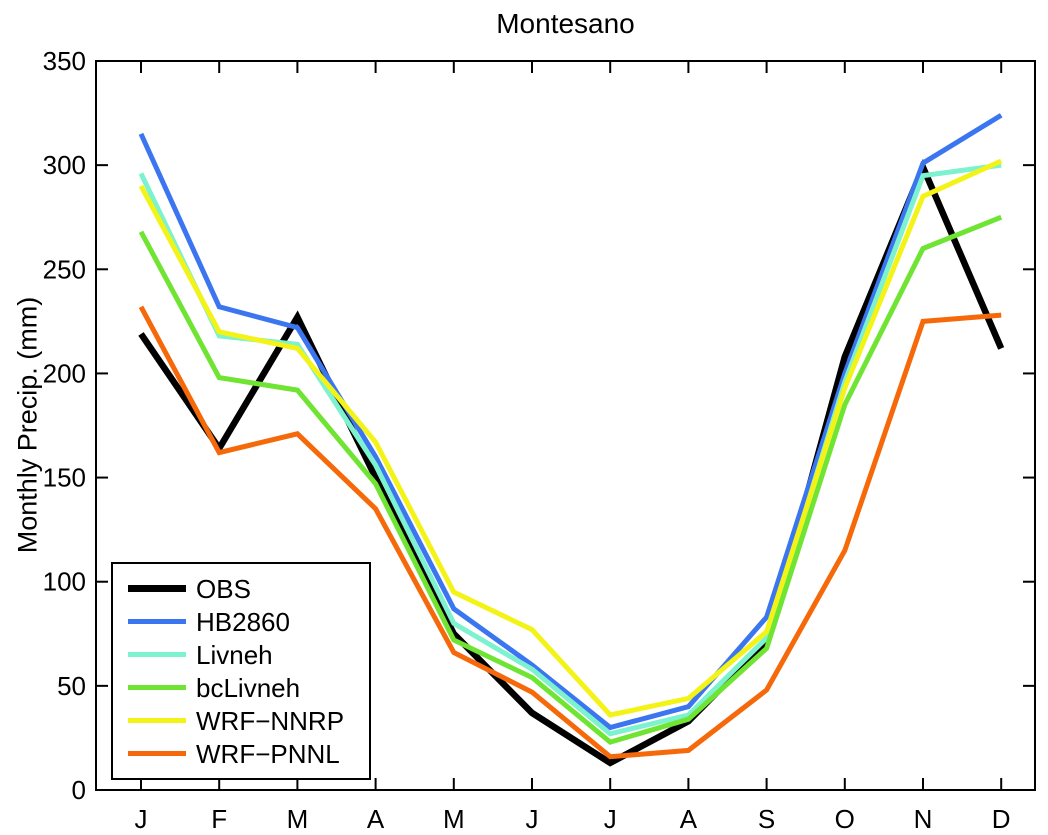  Describe the element at coordinates (565, 23) in the screenshot. I see `chart-title: Montesano` at that location.